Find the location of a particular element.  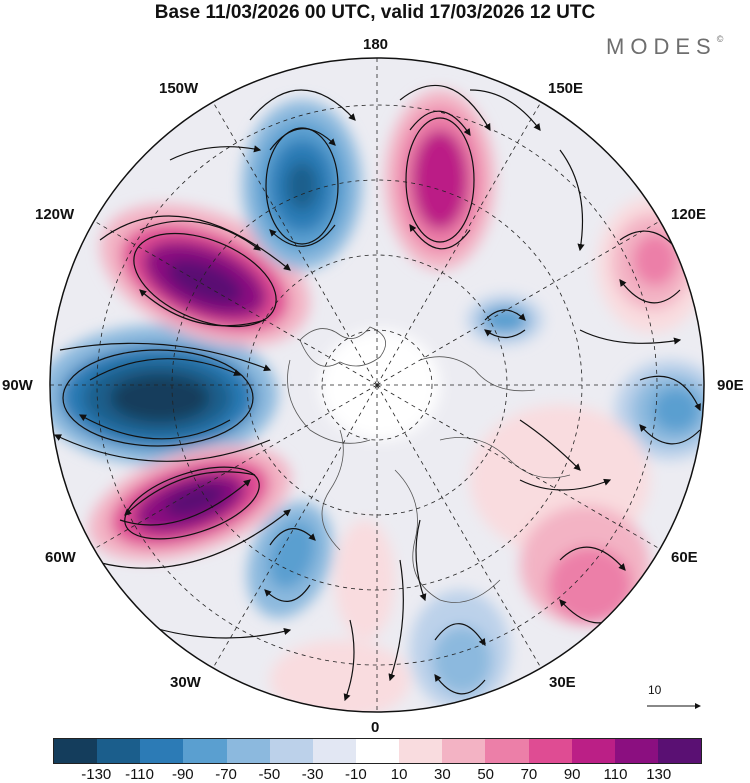

colorbar-tick-label: 90 is located at coordinates (572, 774).